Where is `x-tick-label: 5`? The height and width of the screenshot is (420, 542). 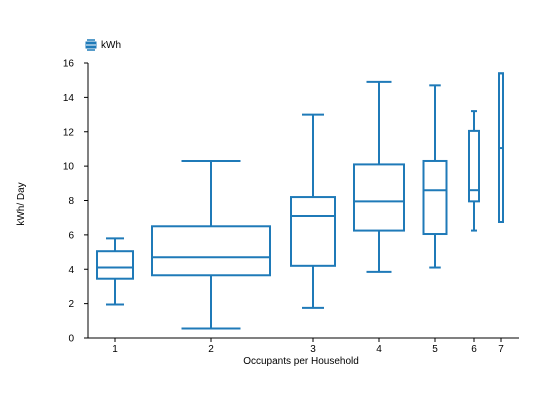
x-tick-label: 5 is located at coordinates (435, 349).